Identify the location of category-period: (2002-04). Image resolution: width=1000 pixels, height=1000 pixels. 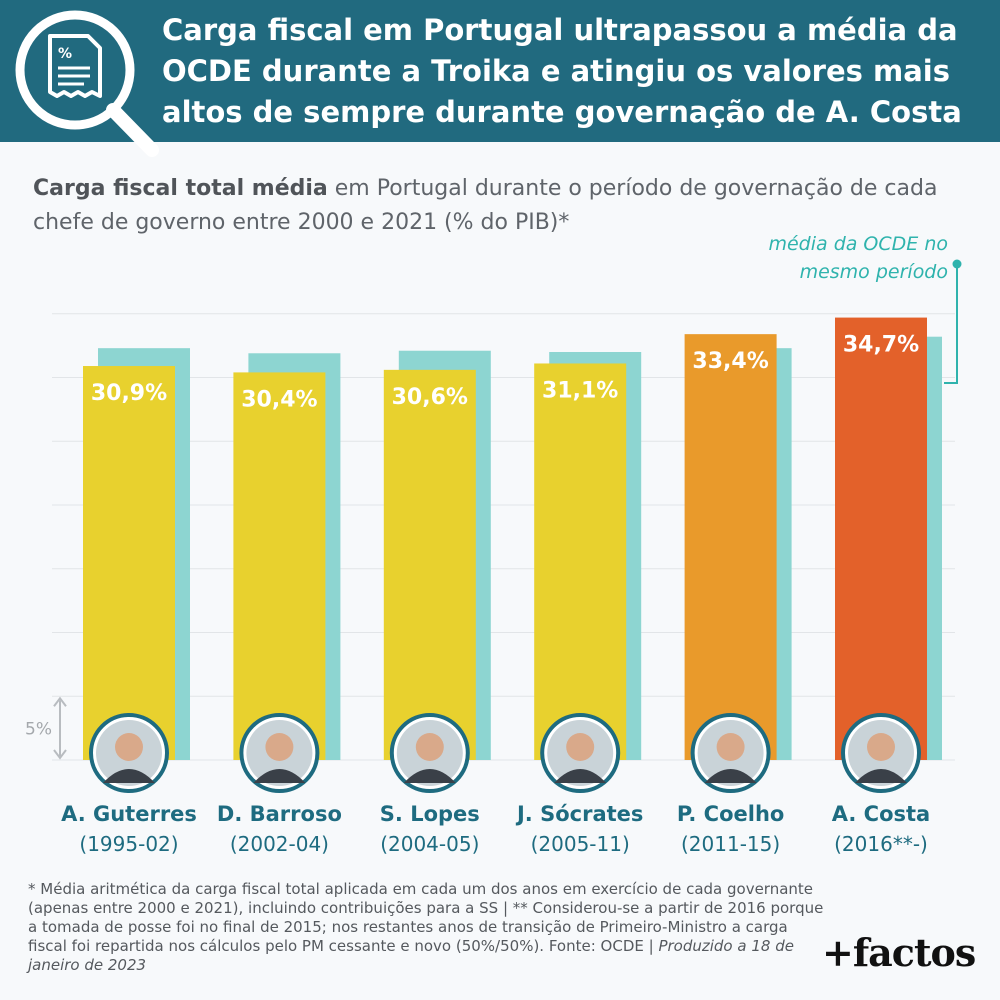
(279, 844).